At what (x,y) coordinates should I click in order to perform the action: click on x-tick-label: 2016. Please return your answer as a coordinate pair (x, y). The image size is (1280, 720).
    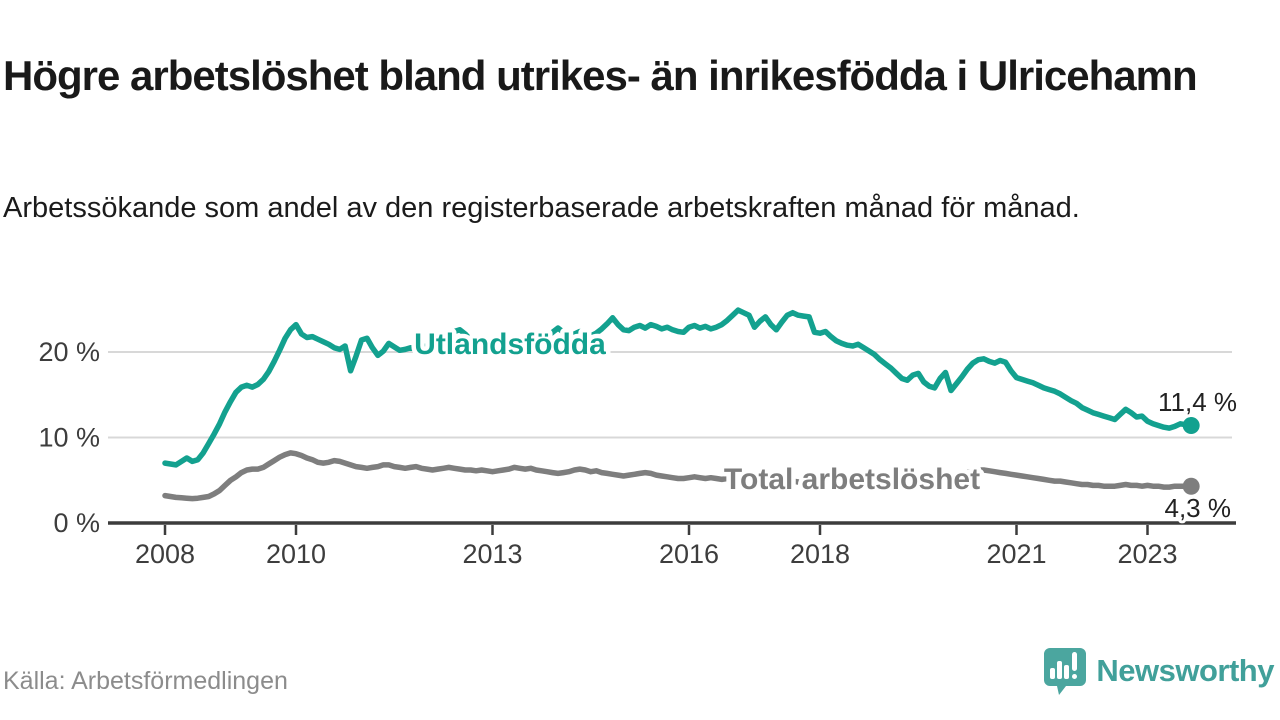
    Looking at the image, I should click on (689, 554).